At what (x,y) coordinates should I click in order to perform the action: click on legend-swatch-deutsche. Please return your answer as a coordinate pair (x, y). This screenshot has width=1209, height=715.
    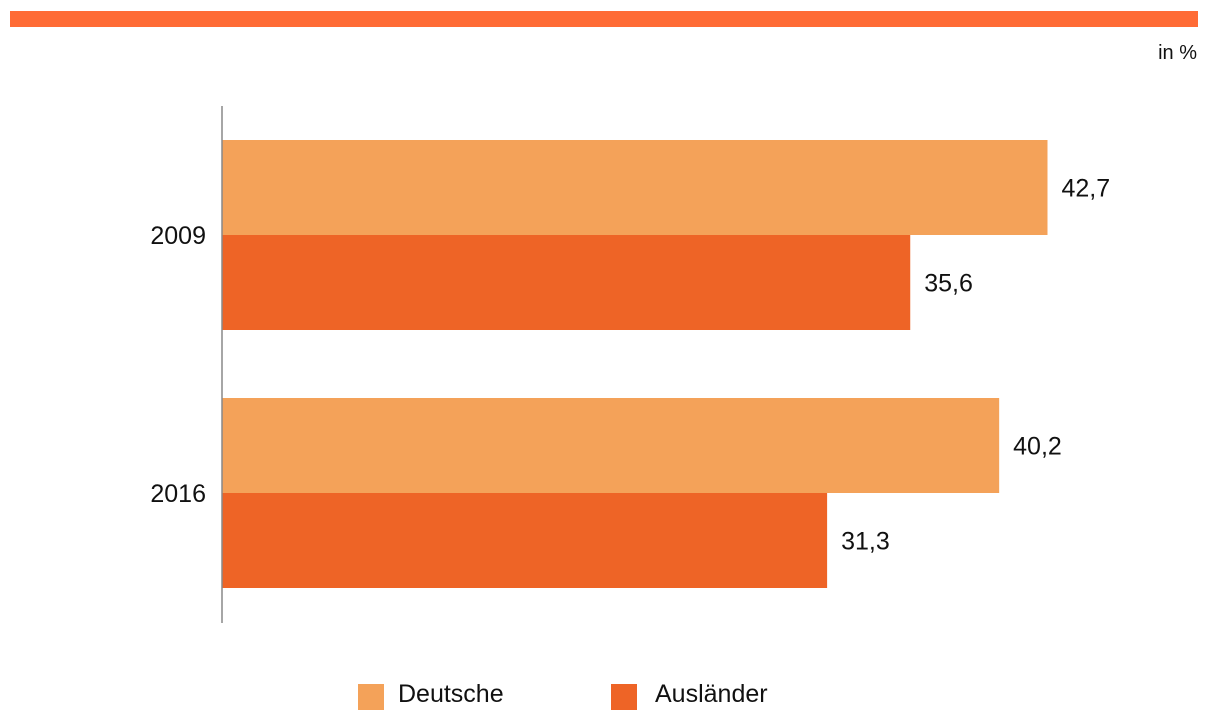
    Looking at the image, I should click on (371, 697).